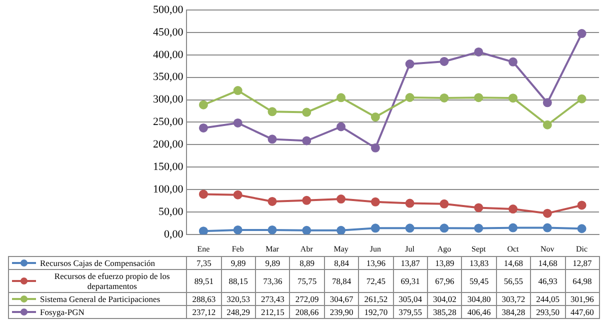 Image resolution: width=605 pixels, height=333 pixels. Describe the element at coordinates (168, 100) in the screenshot. I see `y-tick-label: 300,00` at that location.